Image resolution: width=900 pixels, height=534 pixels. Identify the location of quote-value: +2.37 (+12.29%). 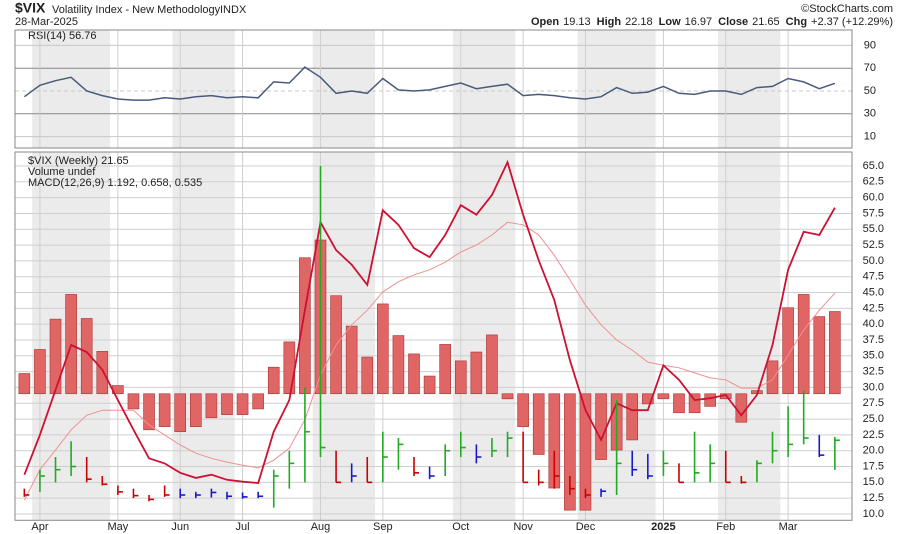
(852, 22).